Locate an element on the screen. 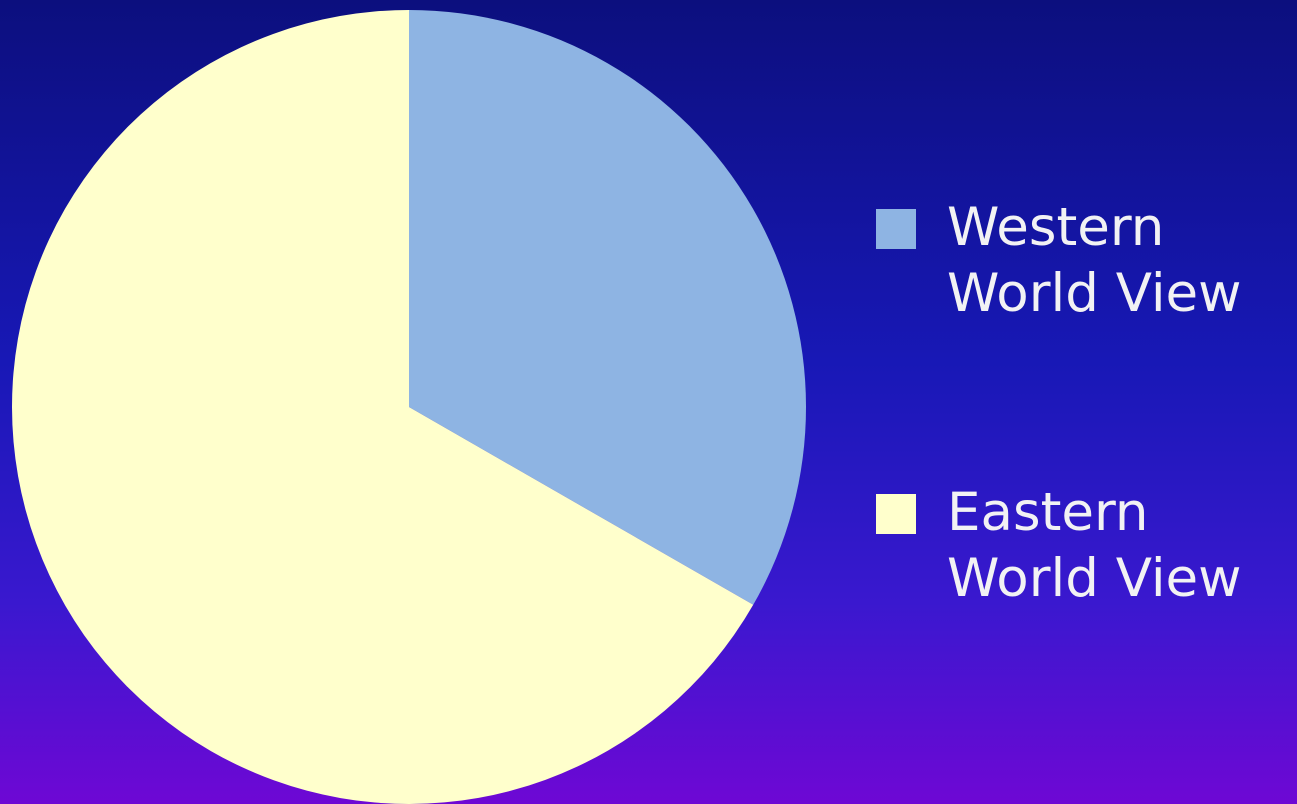 The height and width of the screenshot is (804, 1297). legend-item-western: Western World View is located at coordinates (1086, 270).